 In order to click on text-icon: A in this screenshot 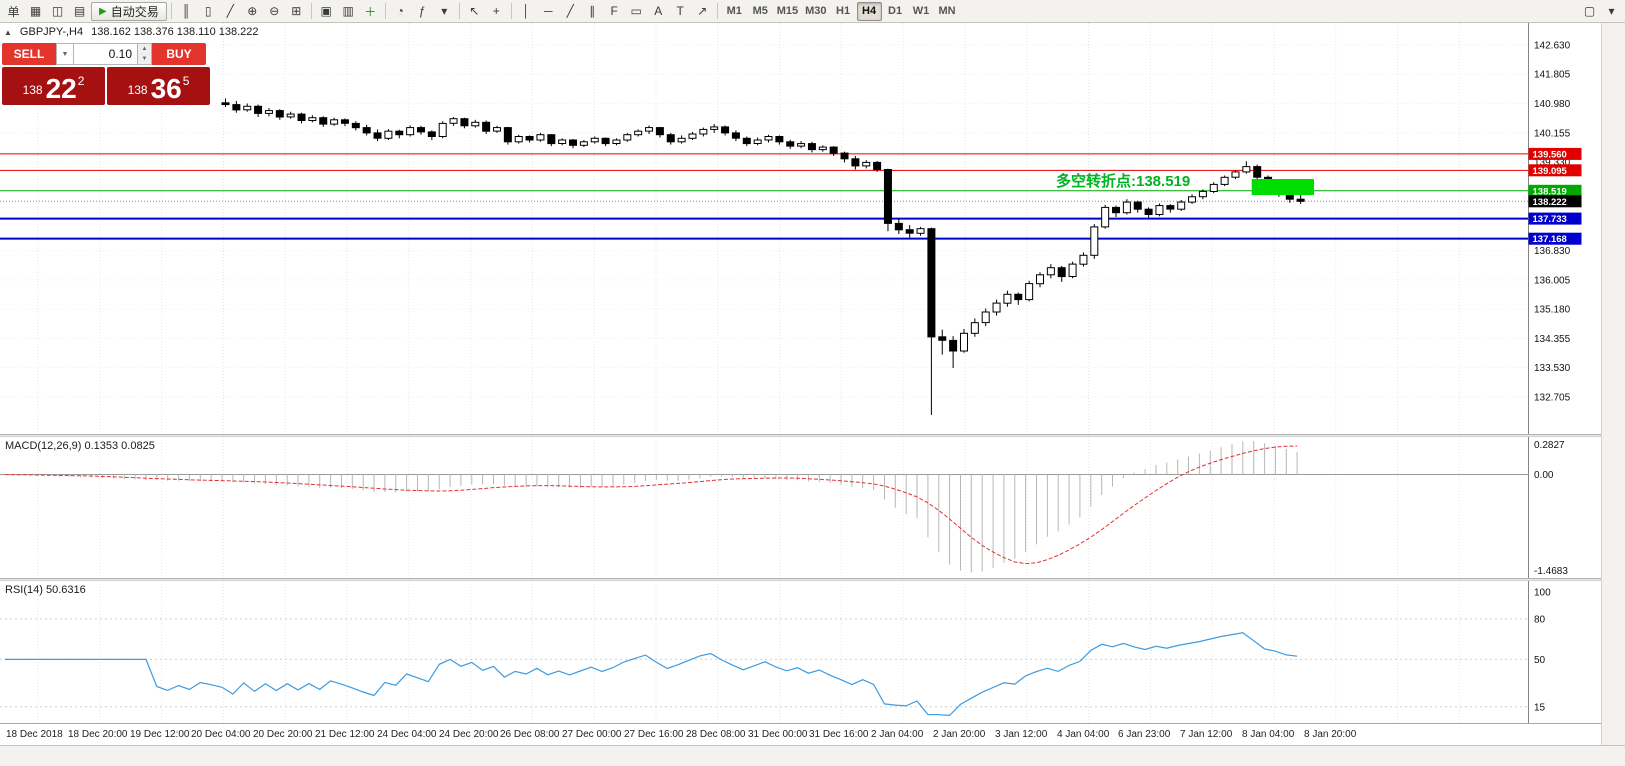, I will do `click(658, 11)`.